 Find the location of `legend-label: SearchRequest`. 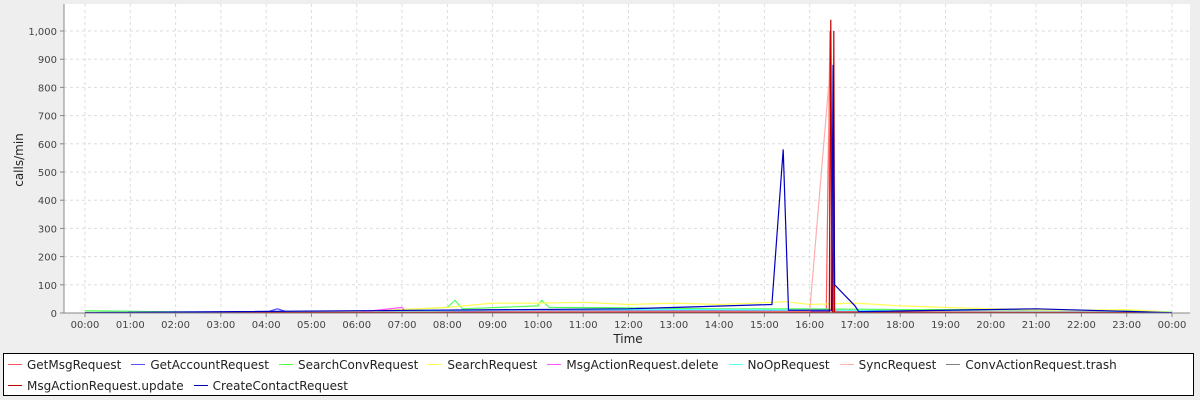

legend-label: SearchRequest is located at coordinates (492, 364).